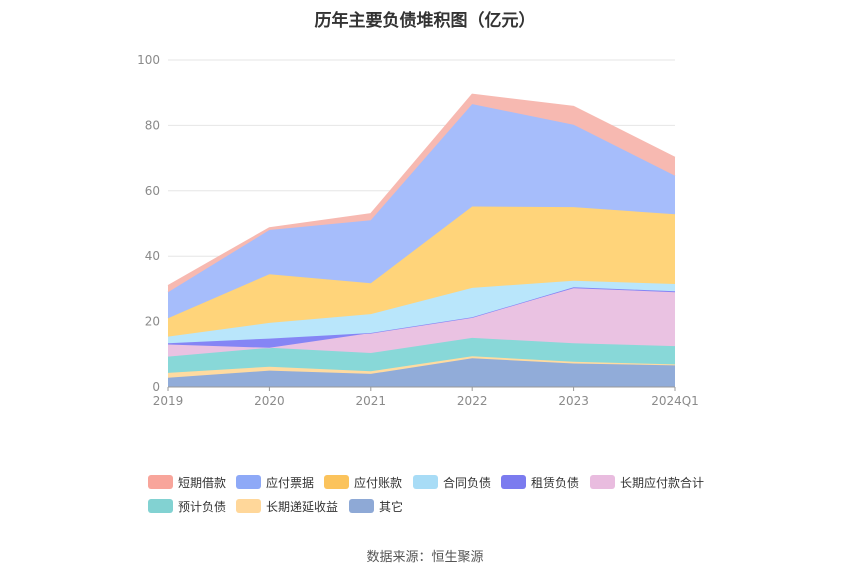 The image size is (850, 575). I want to click on legend-item: 租赁负债, so click(540, 482).